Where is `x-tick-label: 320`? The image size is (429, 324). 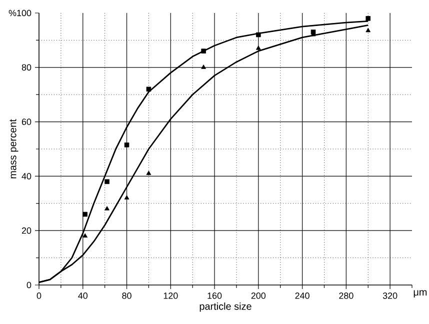
x-tick-label: 320 is located at coordinates (390, 295).